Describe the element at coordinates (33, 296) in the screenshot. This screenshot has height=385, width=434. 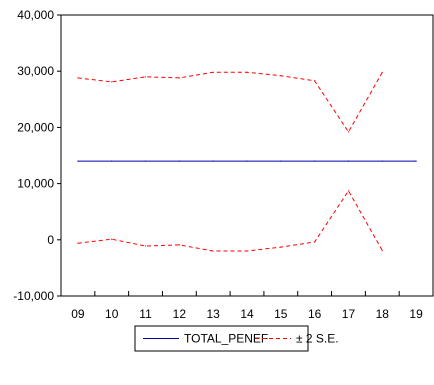
I see `y-tick-label: -10,000` at that location.